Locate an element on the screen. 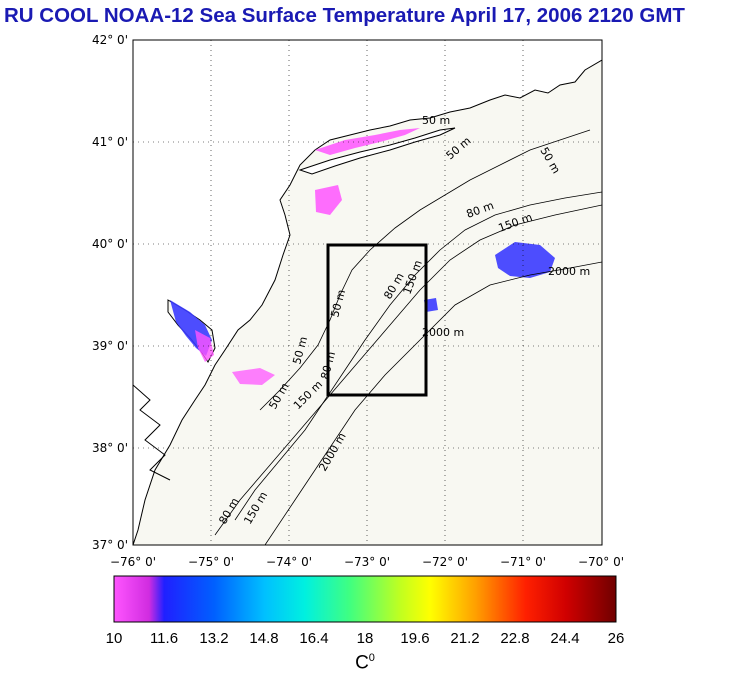 The image size is (736, 680). colorbar-tick: 26 is located at coordinates (616, 638).